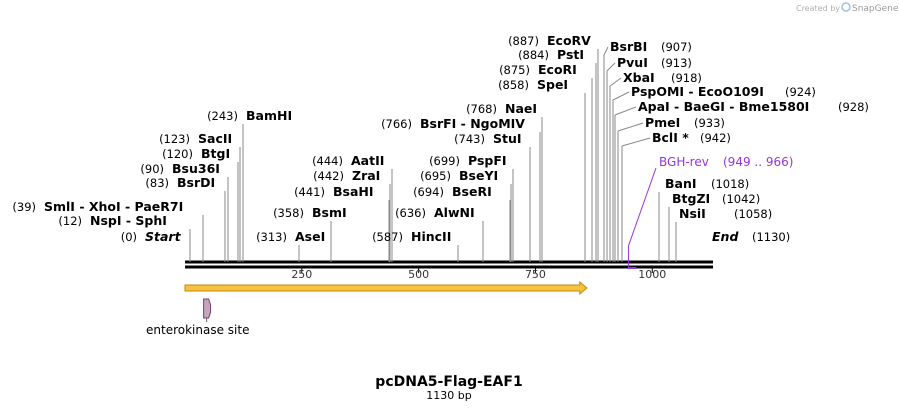 The image size is (899, 411). What do you see at coordinates (514, 70) in the screenshot?
I see `site-position: (875)` at bounding box center [514, 70].